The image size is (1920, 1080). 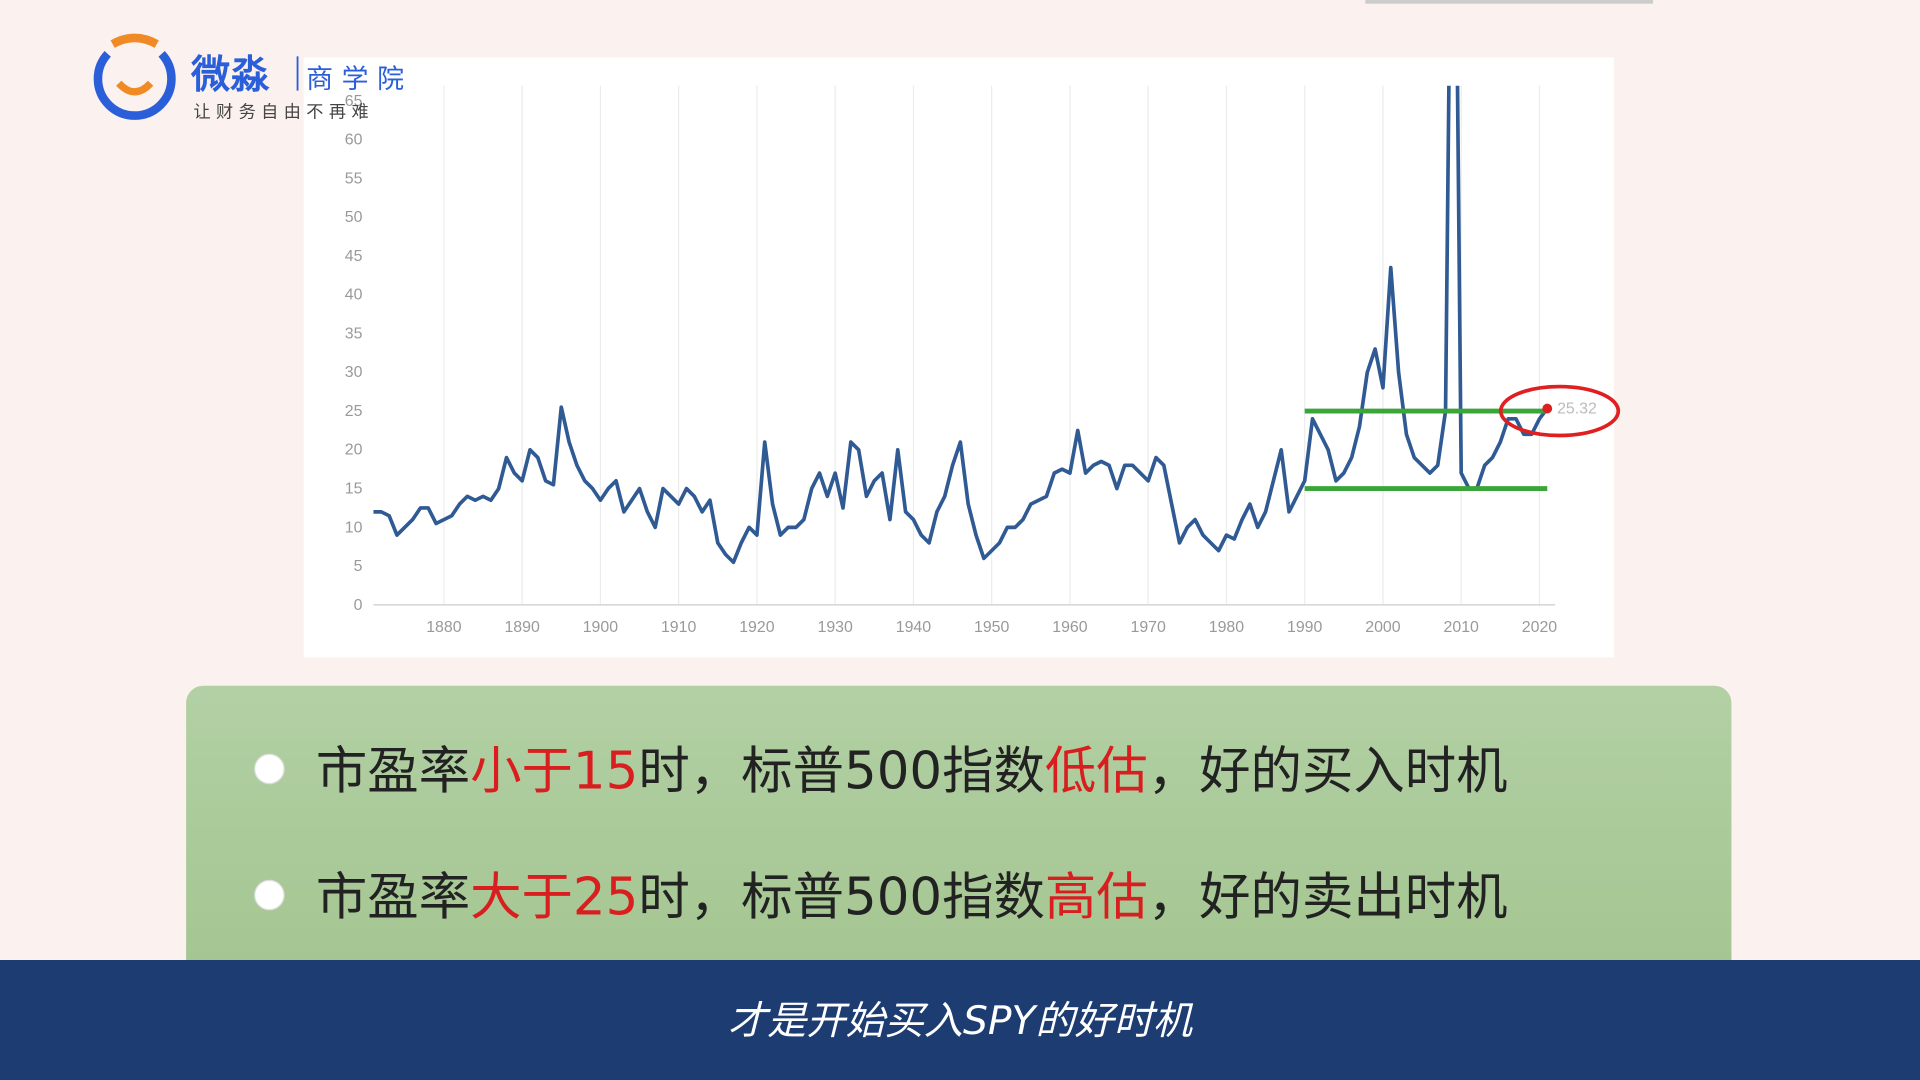 What do you see at coordinates (280, 113) in the screenshot?
I see `logo-slogan: 让 财 务 自 由 不 再 难` at bounding box center [280, 113].